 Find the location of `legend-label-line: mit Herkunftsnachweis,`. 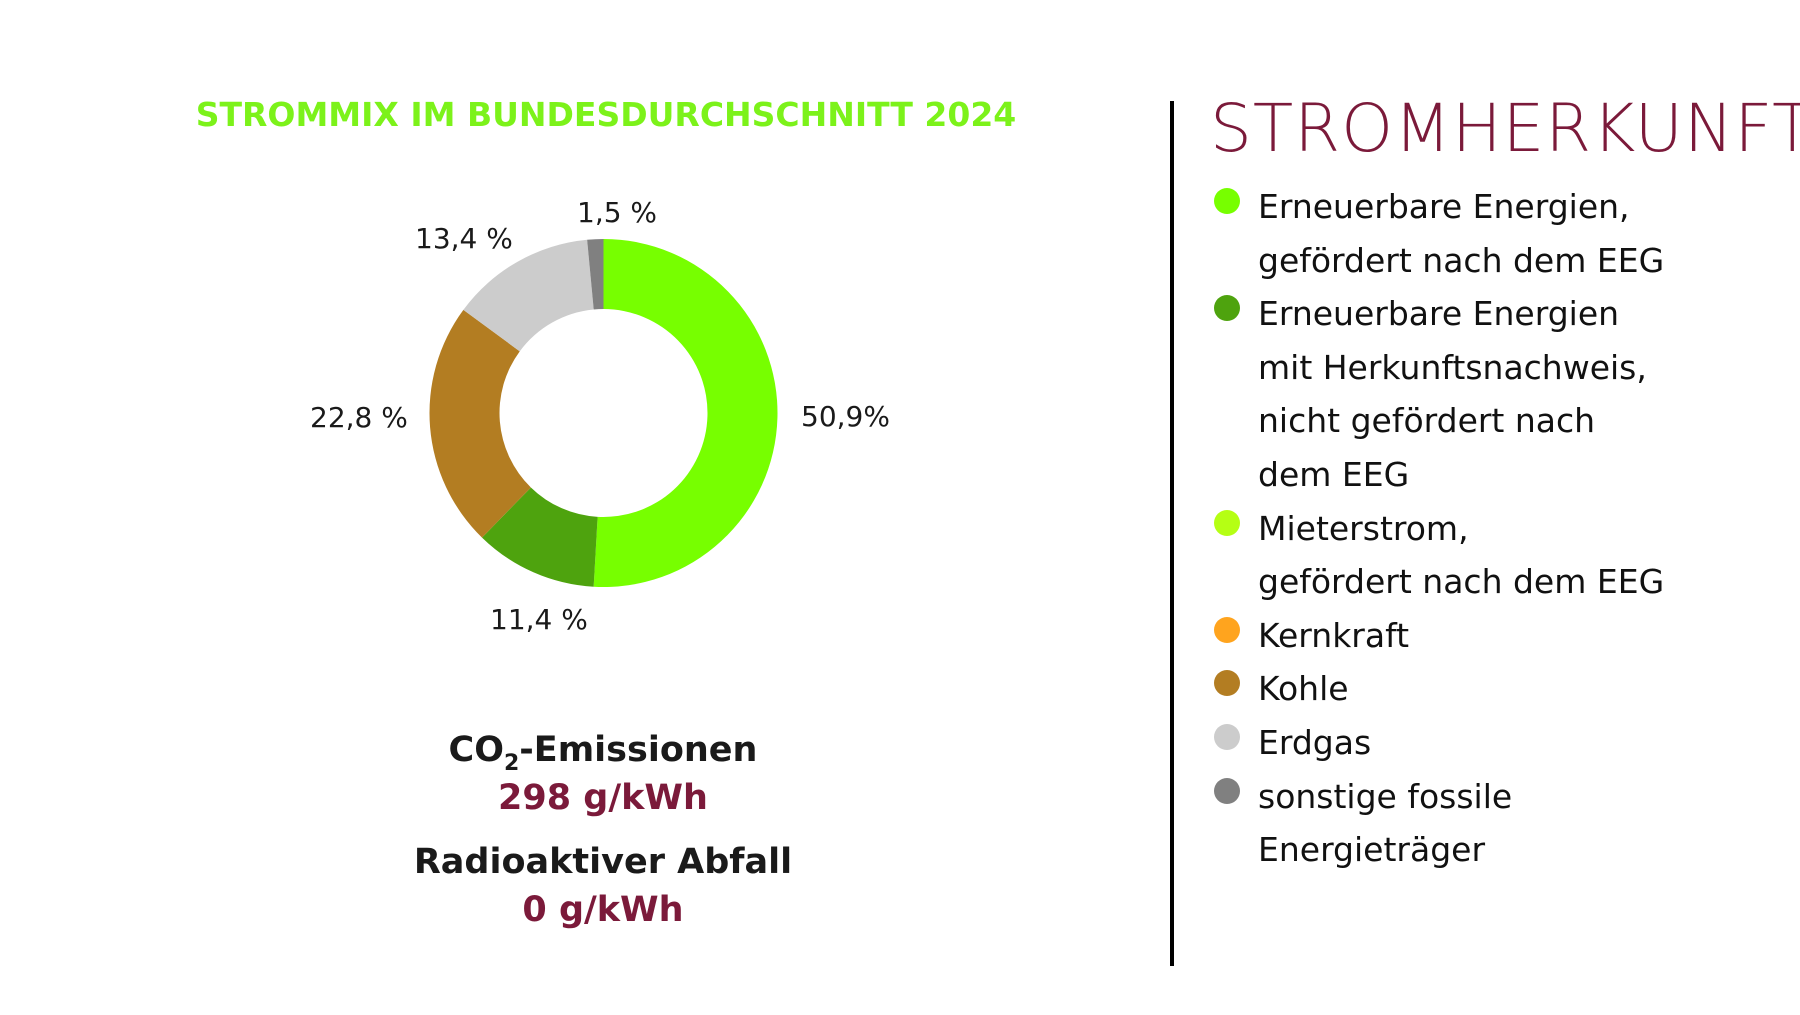

legend-label-line: mit Herkunftsnachweis, is located at coordinates (1452, 367).